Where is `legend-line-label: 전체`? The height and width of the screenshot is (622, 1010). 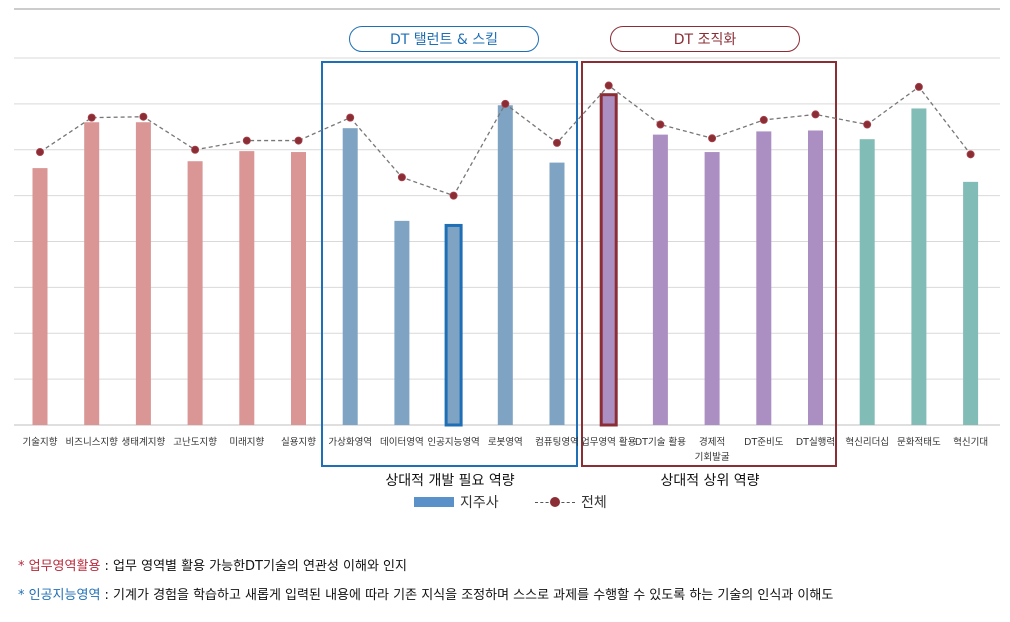 legend-line-label: 전체 is located at coordinates (594, 503).